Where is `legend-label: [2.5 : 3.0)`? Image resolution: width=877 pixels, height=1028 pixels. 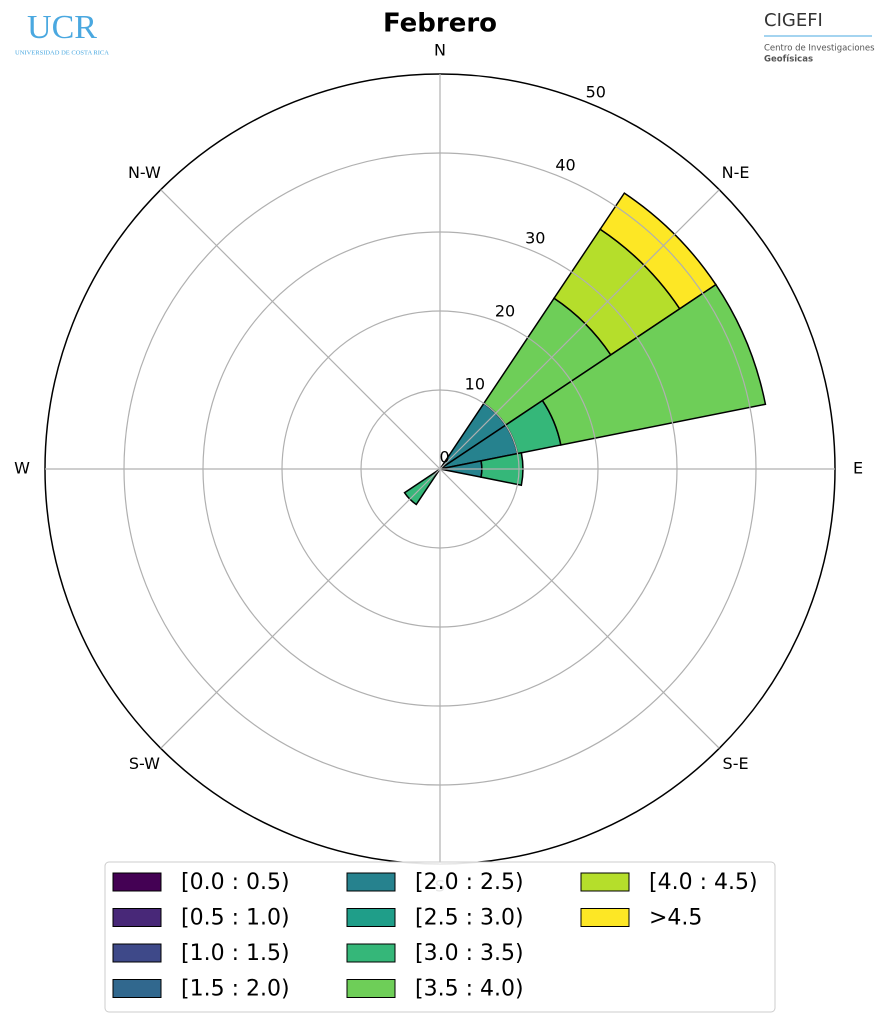
legend-label: [2.5 : 3.0) is located at coordinates (469, 918).